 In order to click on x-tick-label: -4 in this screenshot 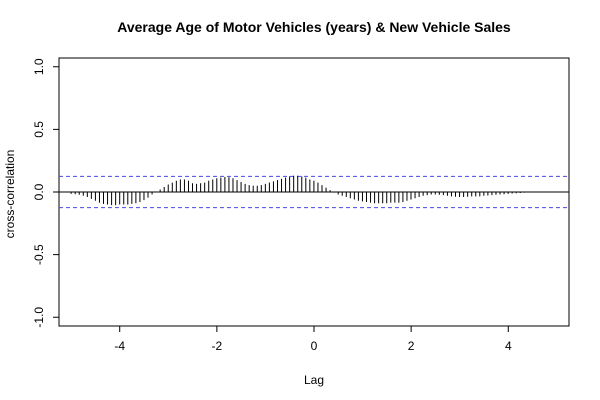, I will do `click(119, 346)`.